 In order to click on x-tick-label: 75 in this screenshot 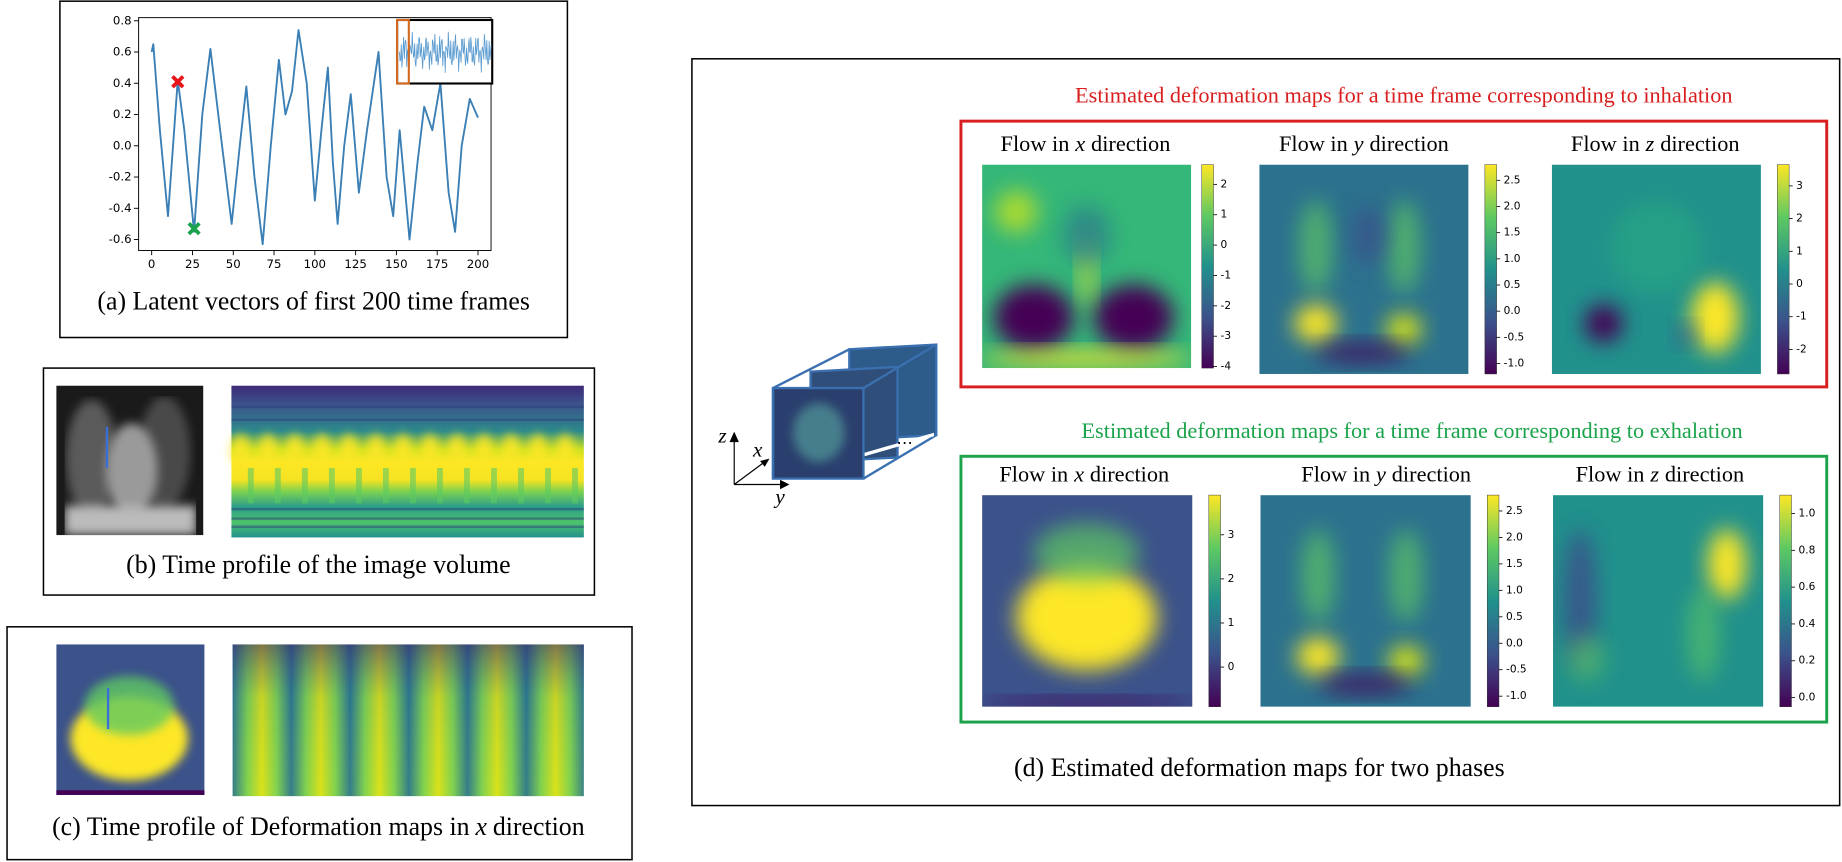, I will do `click(274, 264)`.